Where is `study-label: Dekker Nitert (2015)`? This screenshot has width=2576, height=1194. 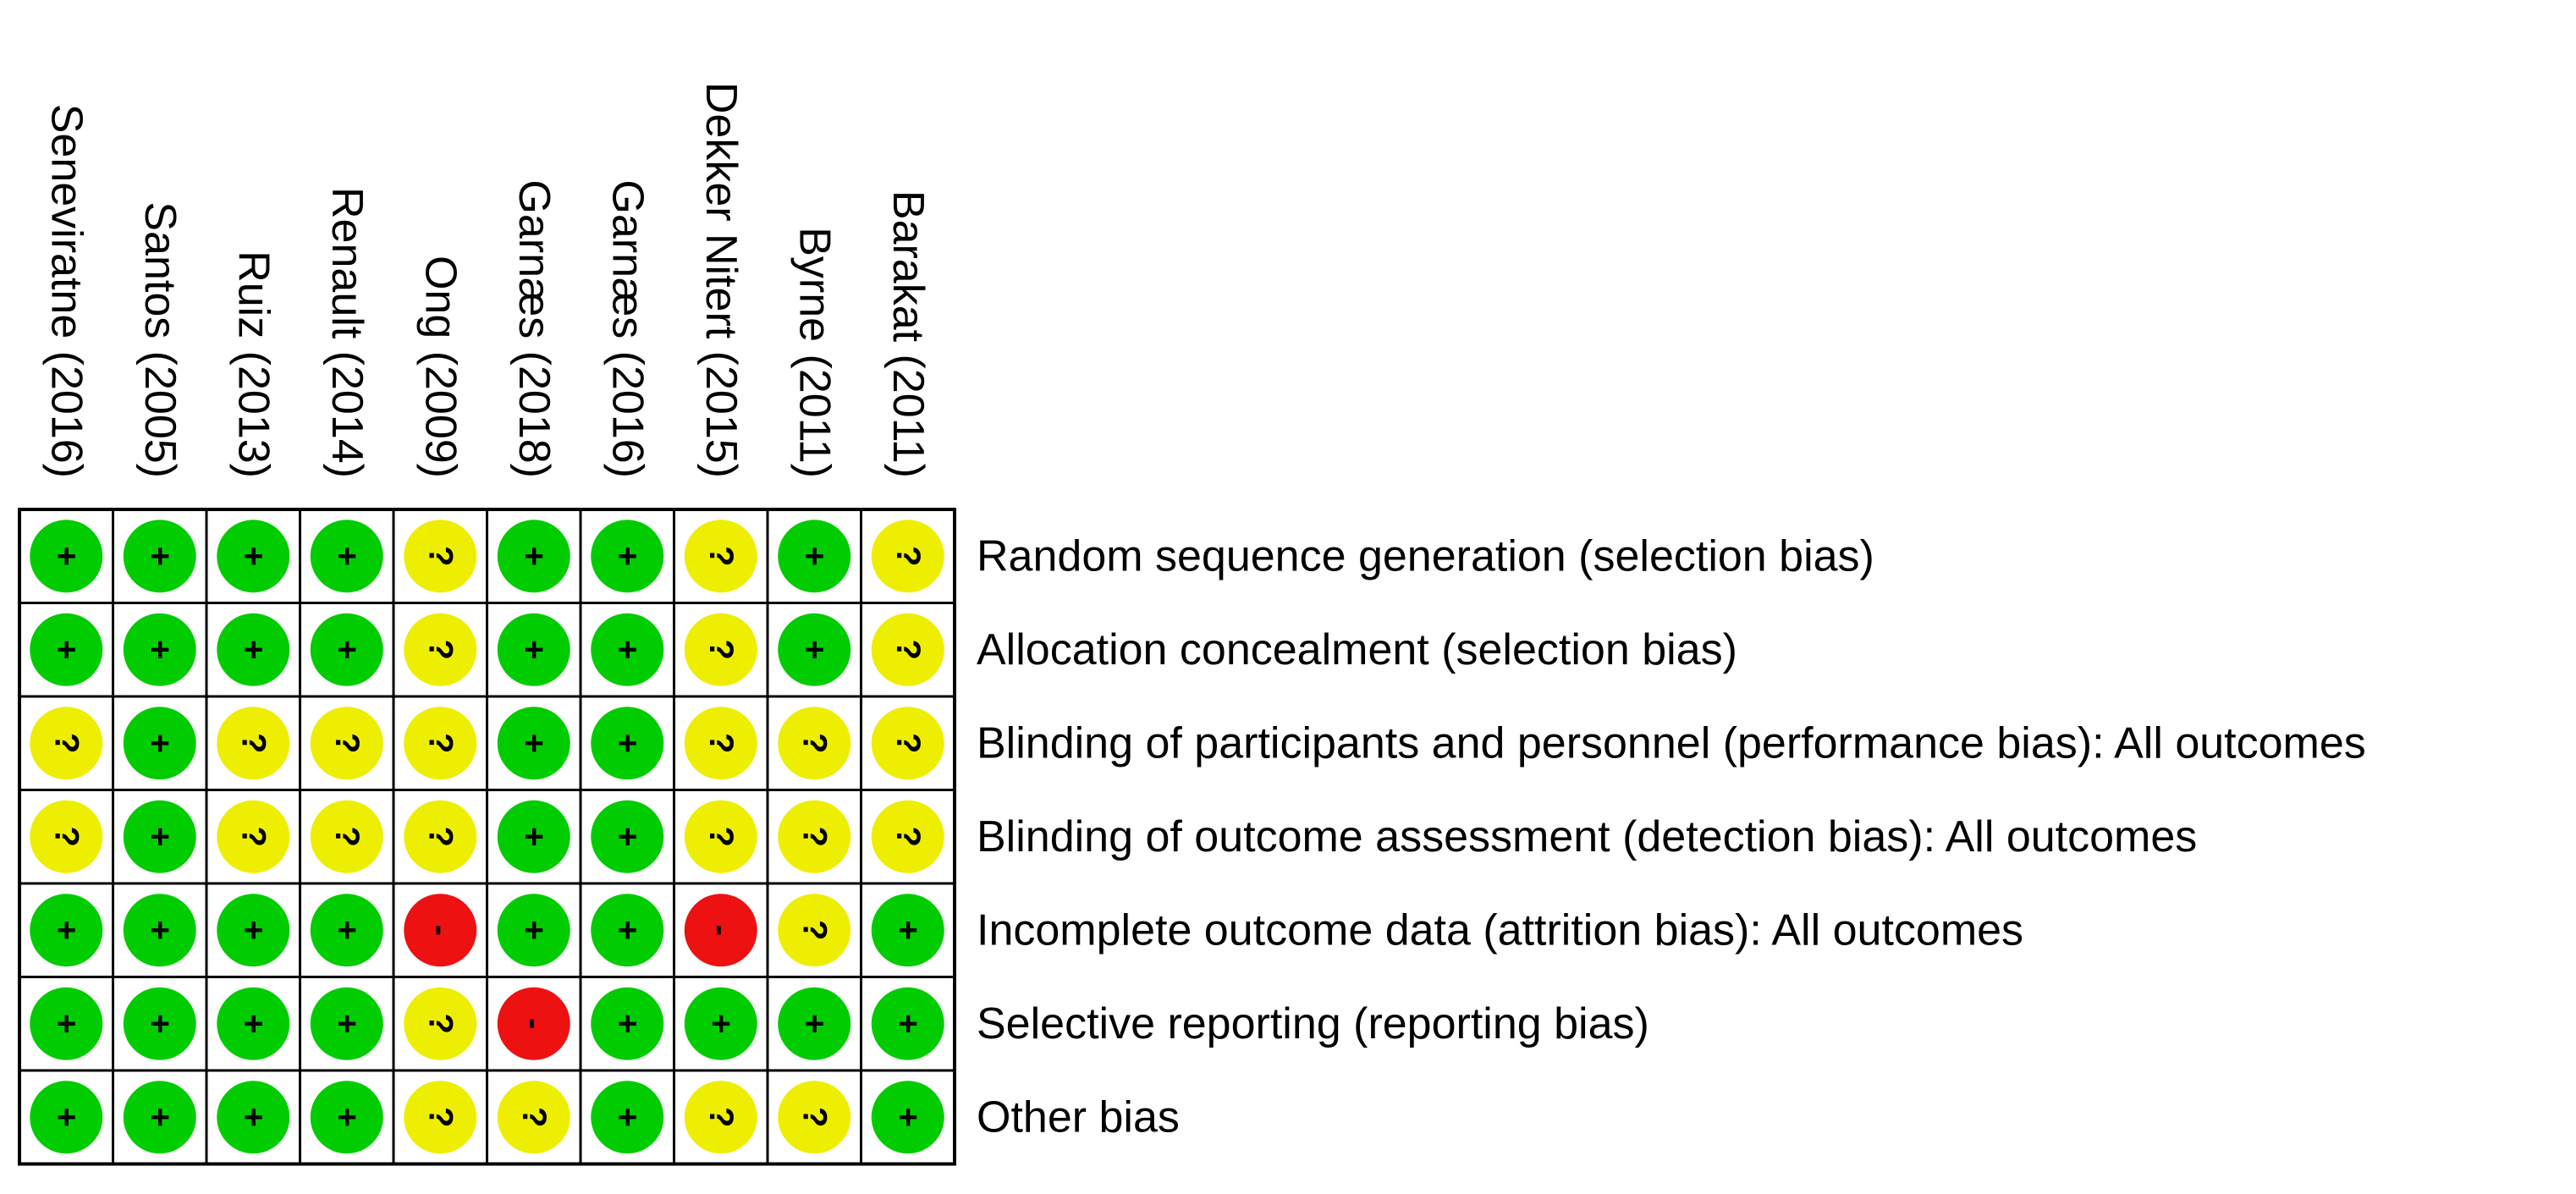
study-label: Dekker Nitert (2015) is located at coordinates (721, 280).